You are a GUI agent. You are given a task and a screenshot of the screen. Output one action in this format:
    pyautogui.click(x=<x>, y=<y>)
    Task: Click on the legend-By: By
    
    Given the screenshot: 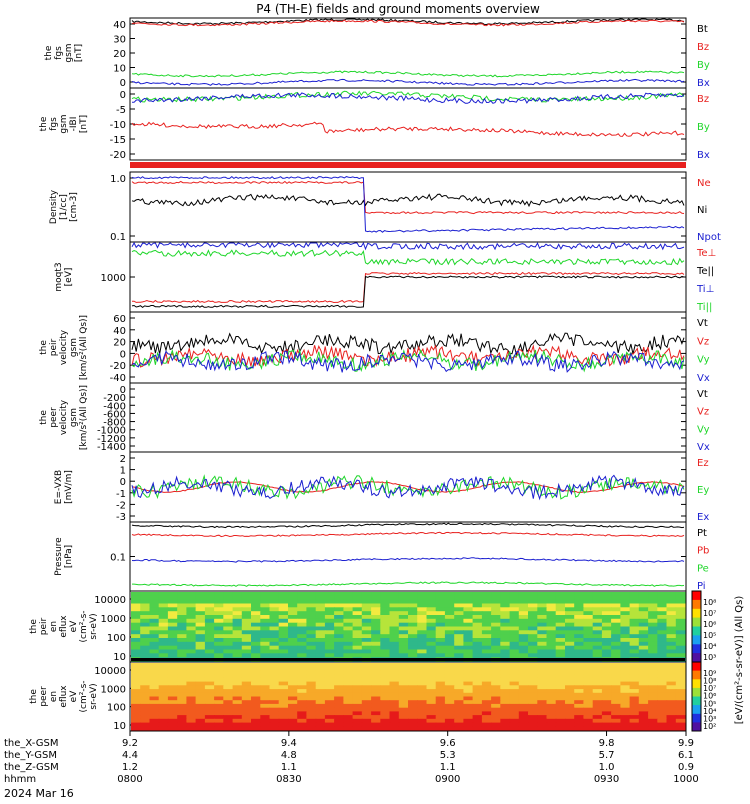 What is the action you would take?
    pyautogui.click(x=703, y=65)
    